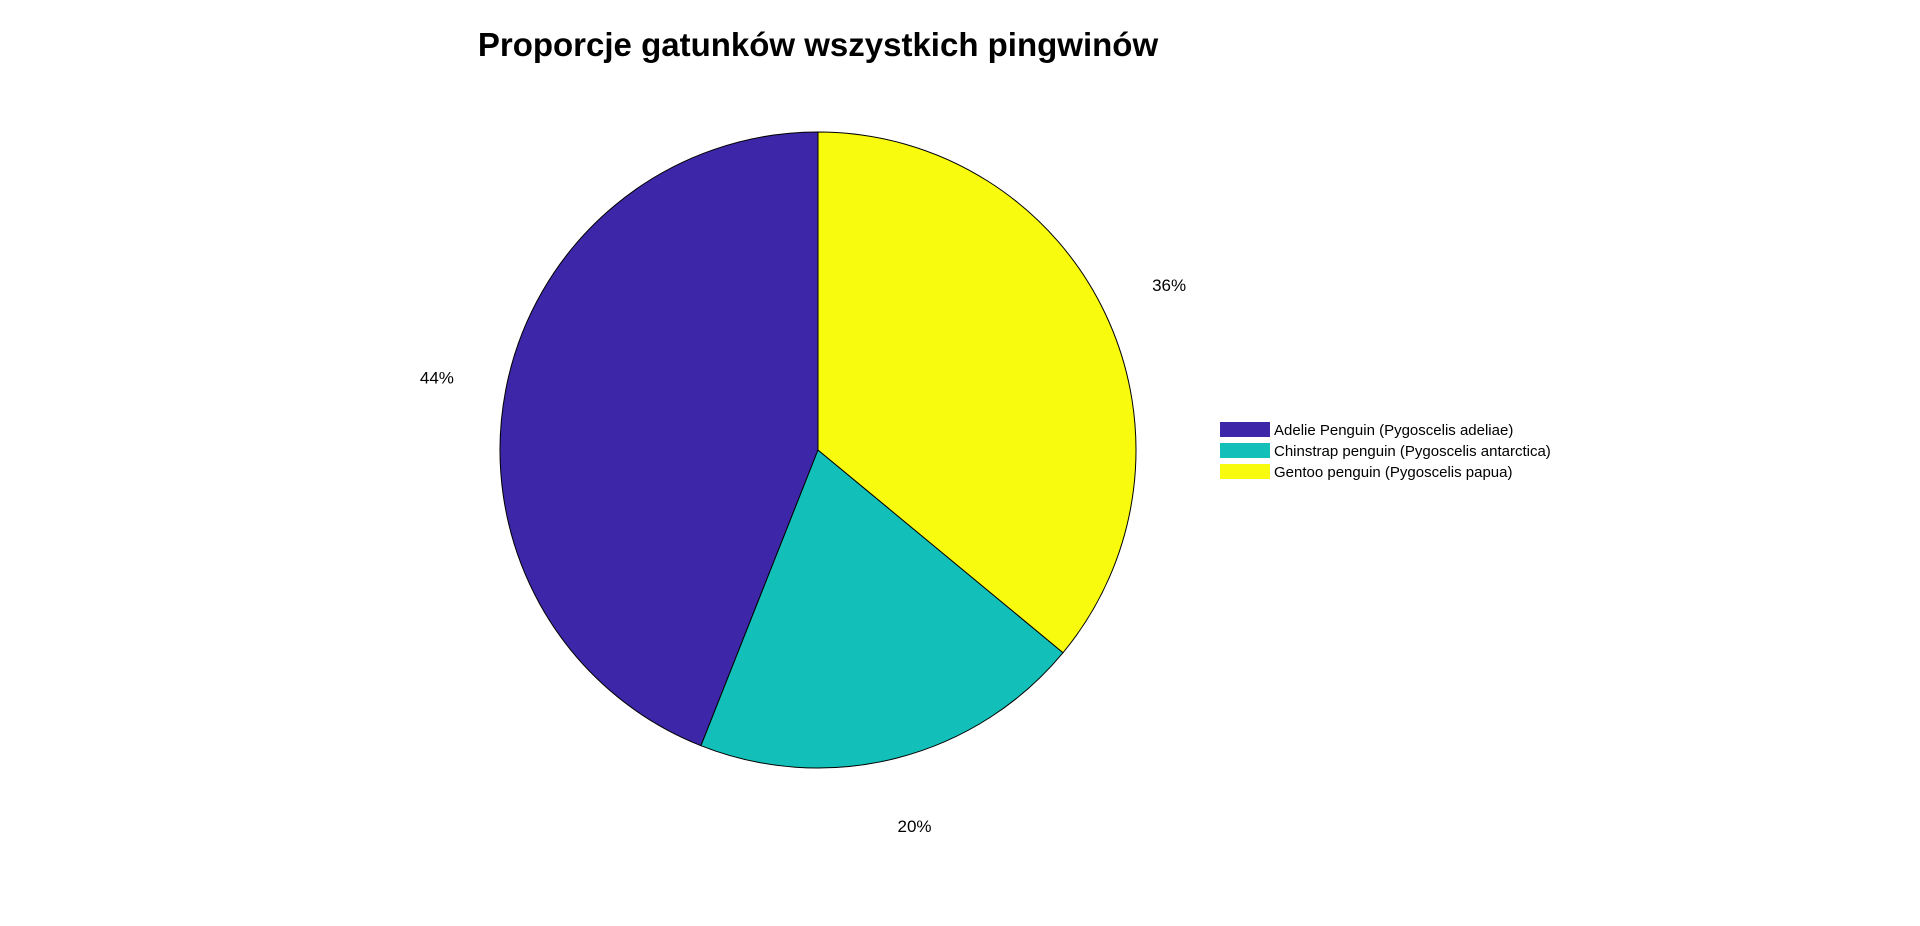  Describe the element at coordinates (1169, 285) in the screenshot. I see `slice-label-3: 36%` at that location.